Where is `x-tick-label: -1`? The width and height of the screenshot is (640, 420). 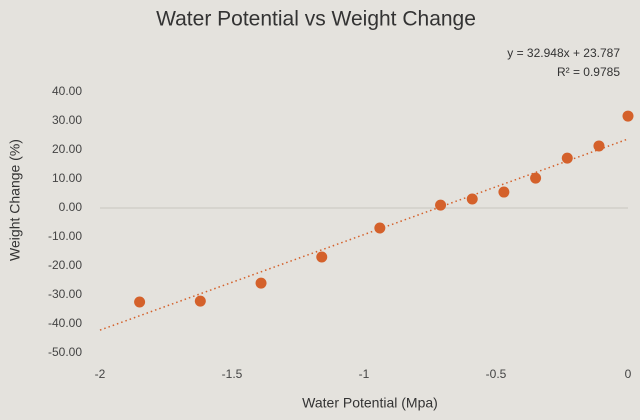 x-tick-label: -1 is located at coordinates (364, 374).